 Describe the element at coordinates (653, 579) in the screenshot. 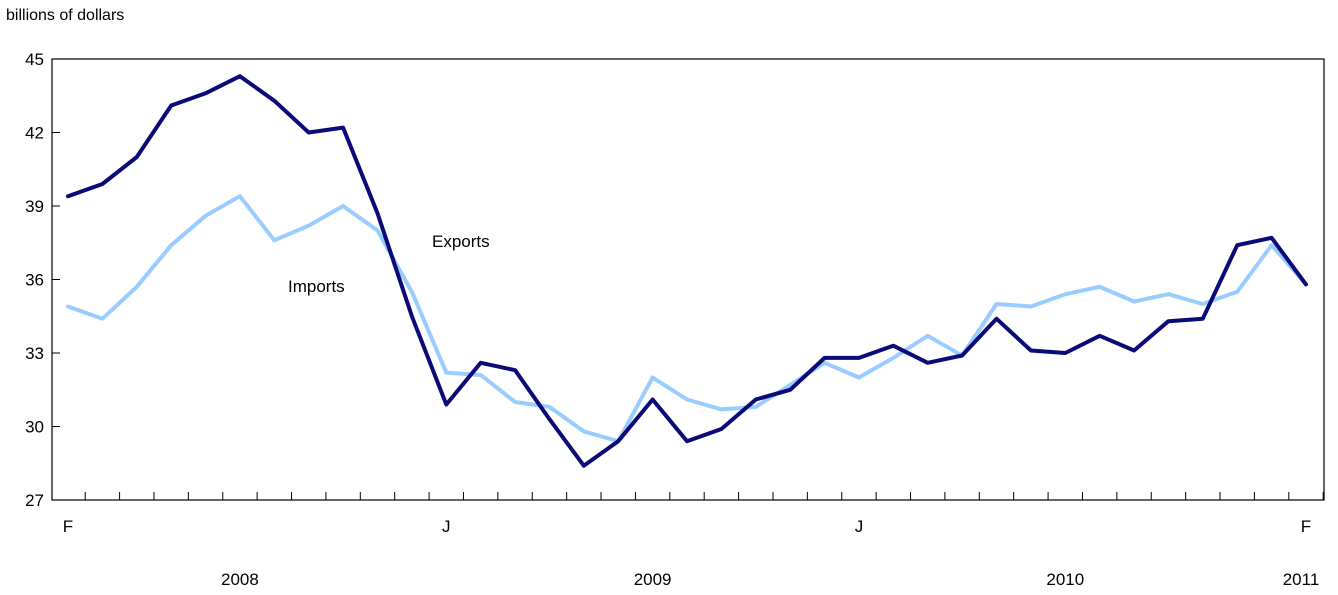

I see `year-label: 2009` at that location.